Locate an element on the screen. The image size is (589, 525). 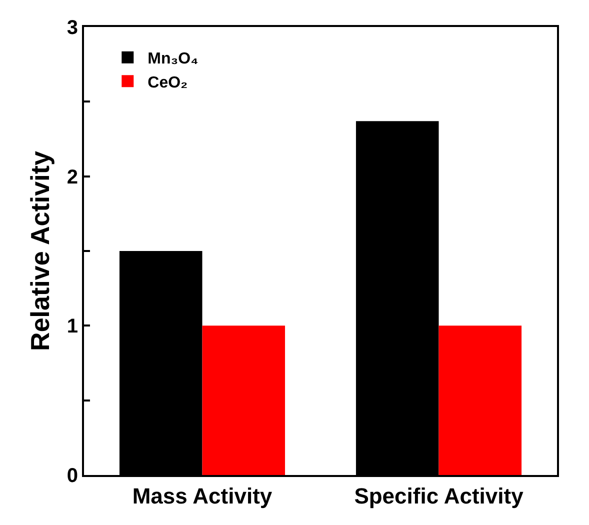
x-tick-label: Mass Activity is located at coordinates (202, 495).